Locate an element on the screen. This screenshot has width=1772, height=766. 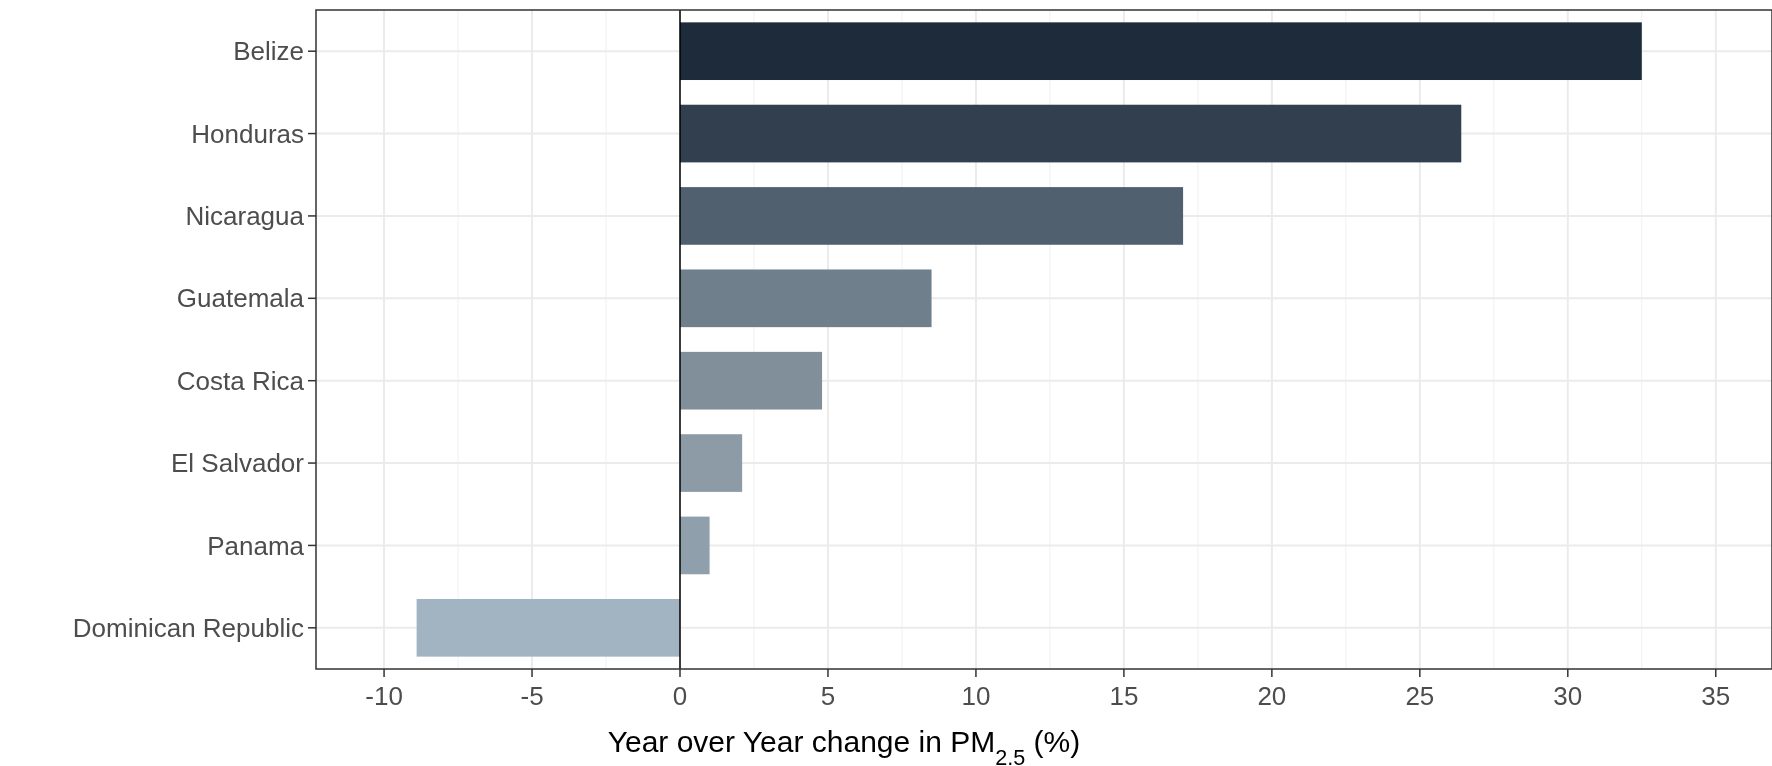
y-tick-label: El Salvador is located at coordinates (238, 463).